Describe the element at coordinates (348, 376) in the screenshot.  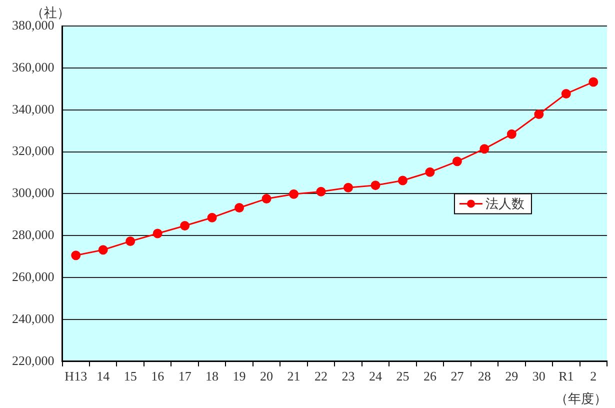
I see `x-tick-label: 23` at that location.